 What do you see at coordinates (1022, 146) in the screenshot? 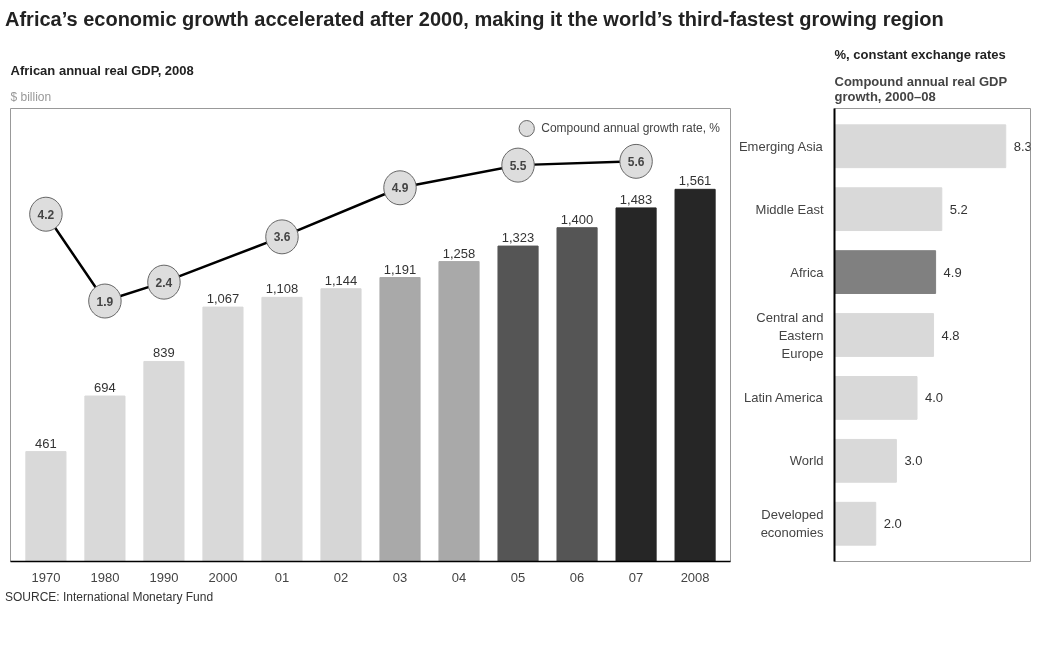
I see `data-label: 8.3` at bounding box center [1022, 146].